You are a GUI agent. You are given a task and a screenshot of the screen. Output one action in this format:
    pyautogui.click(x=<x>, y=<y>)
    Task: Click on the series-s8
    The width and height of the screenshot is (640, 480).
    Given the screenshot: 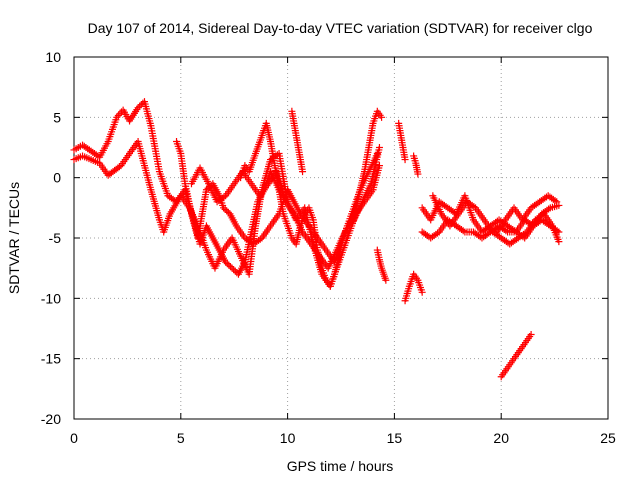 What is the action you would take?
    pyautogui.click(x=402, y=141)
    